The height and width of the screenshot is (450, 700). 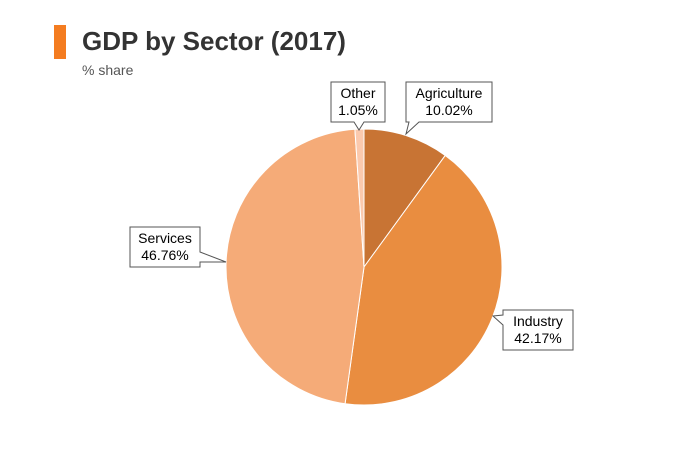 I want to click on slice-value-label: 1.05%, so click(x=358, y=110).